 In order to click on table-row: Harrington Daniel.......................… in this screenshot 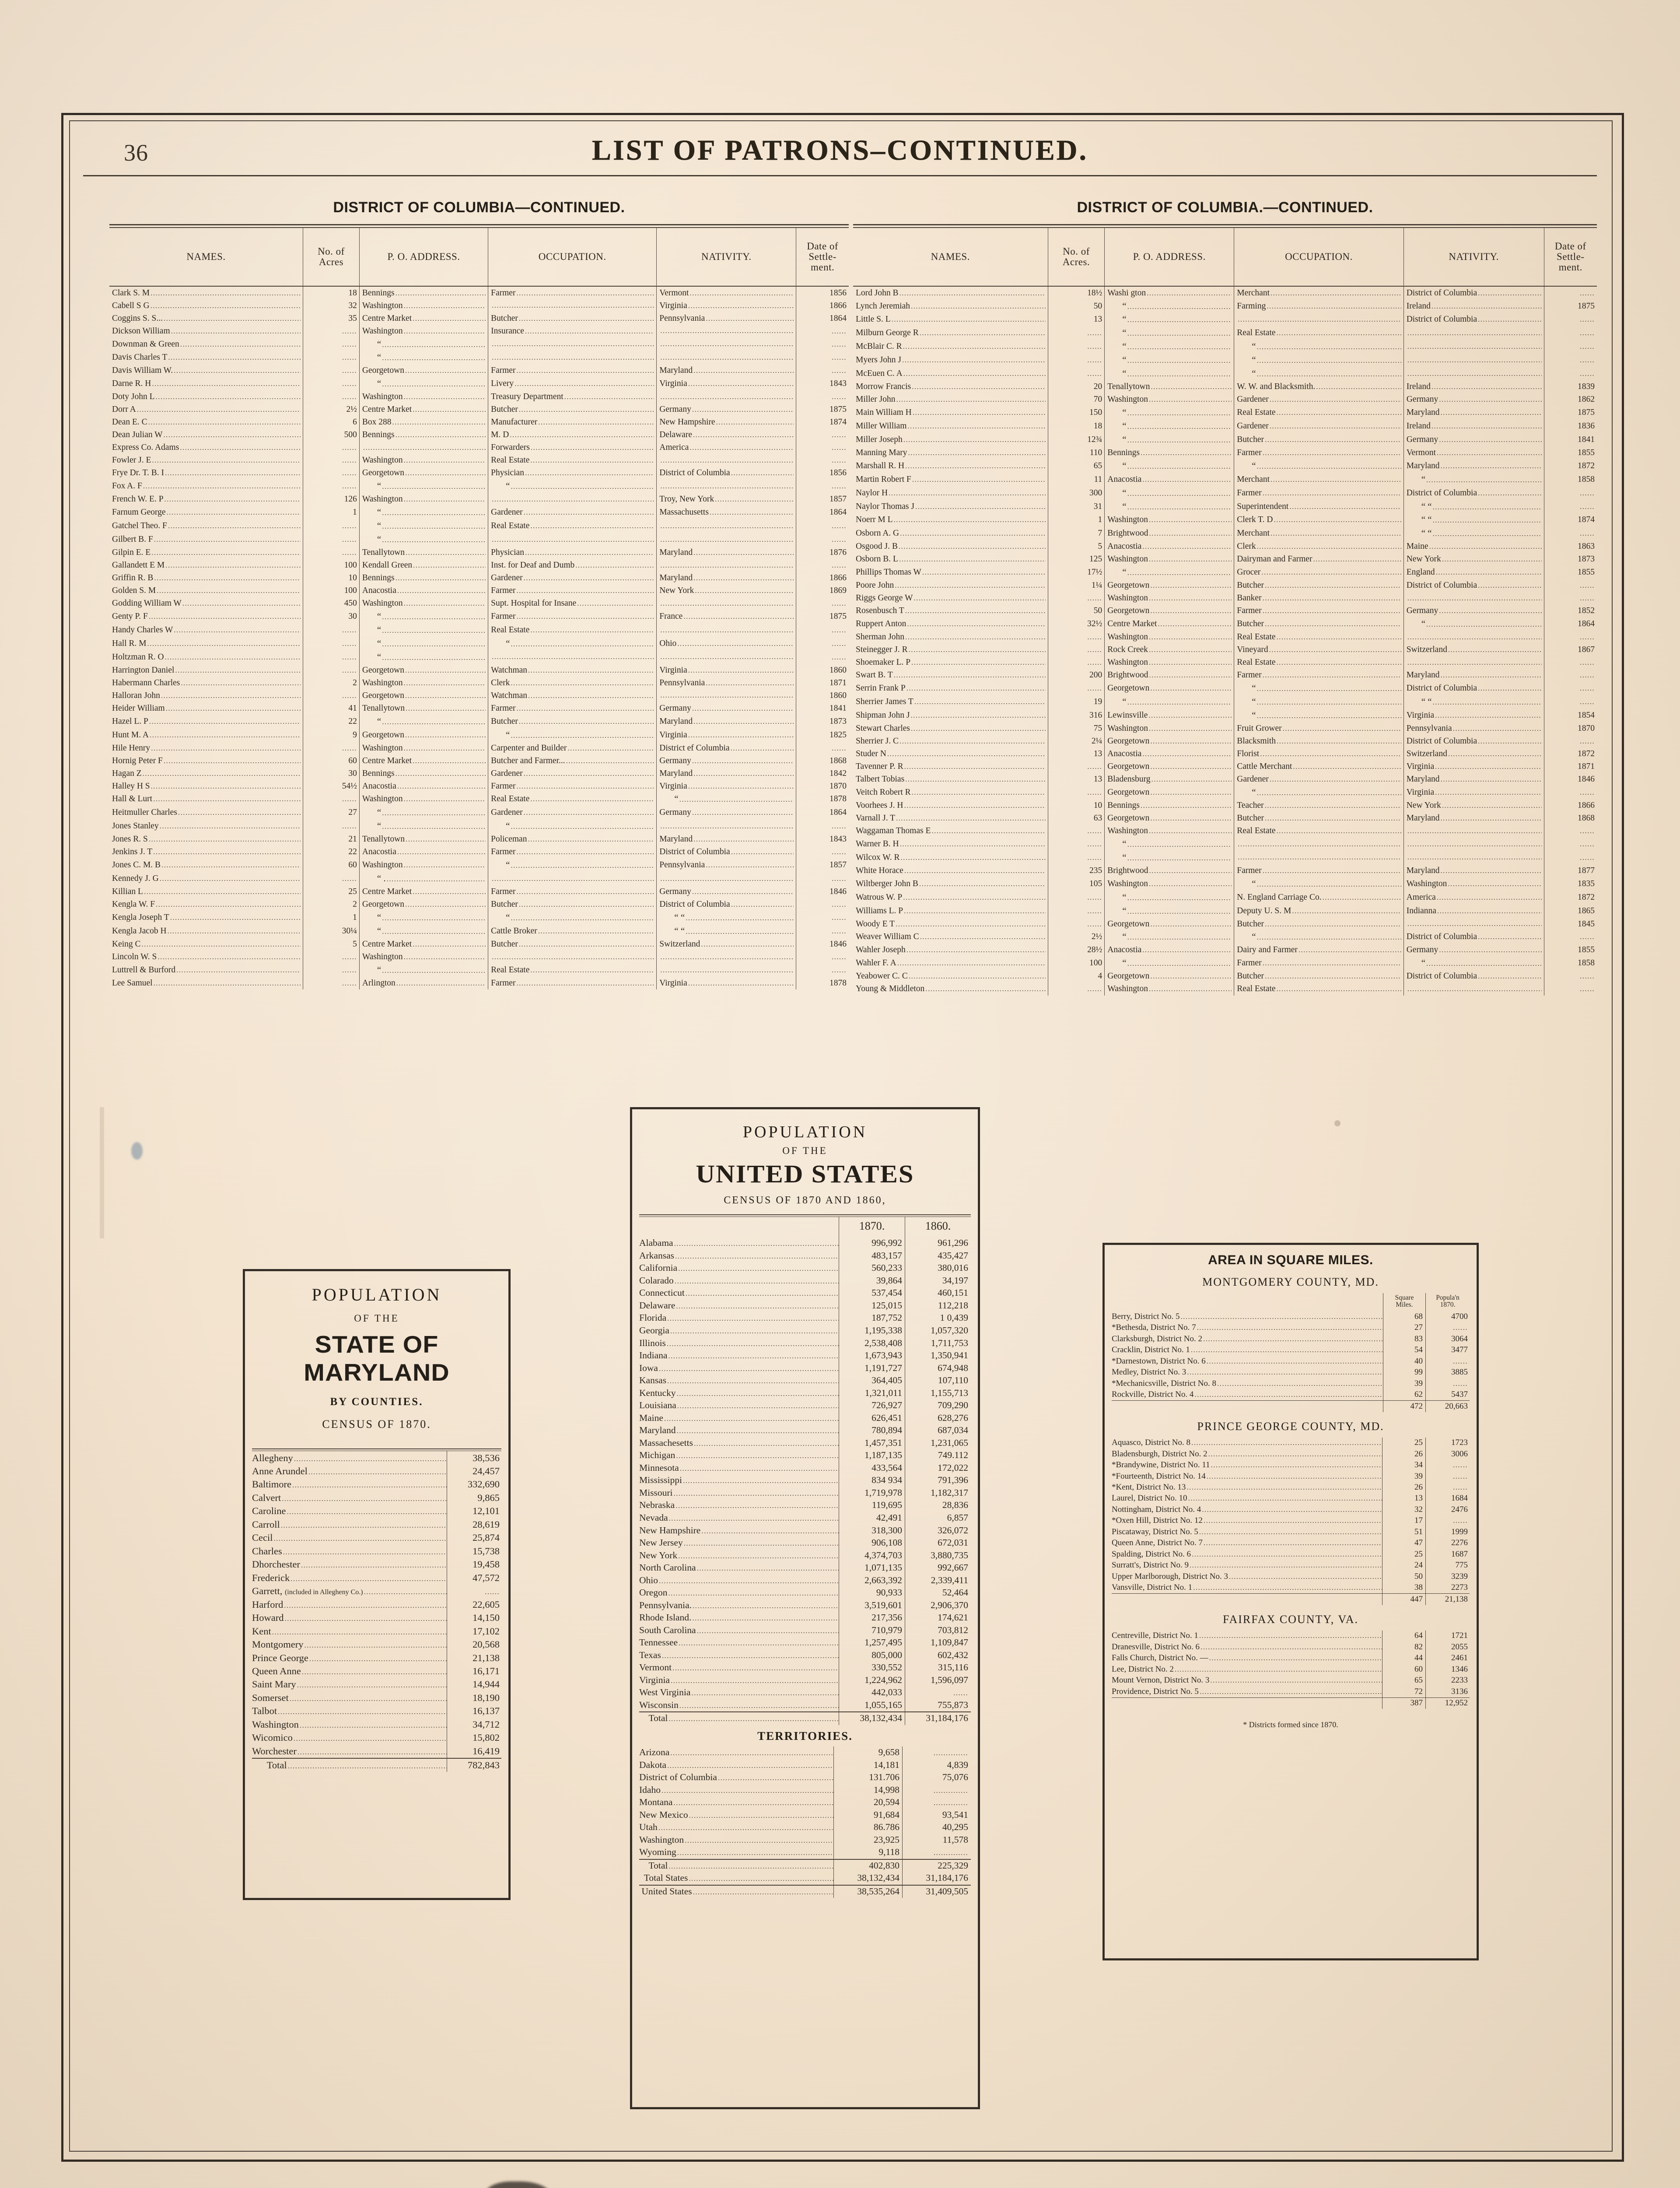, I will do `click(479, 670)`.